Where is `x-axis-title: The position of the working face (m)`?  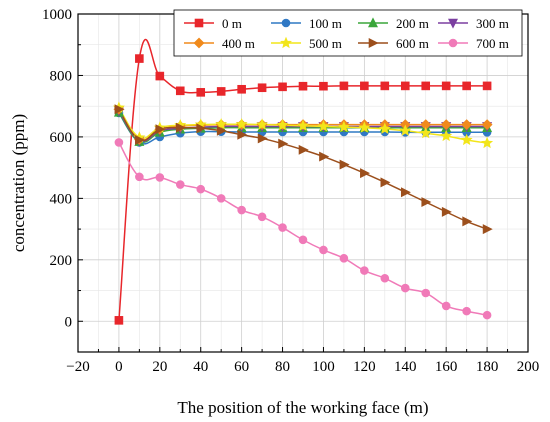 x-axis-title: The position of the working face (m) is located at coordinates (302, 407).